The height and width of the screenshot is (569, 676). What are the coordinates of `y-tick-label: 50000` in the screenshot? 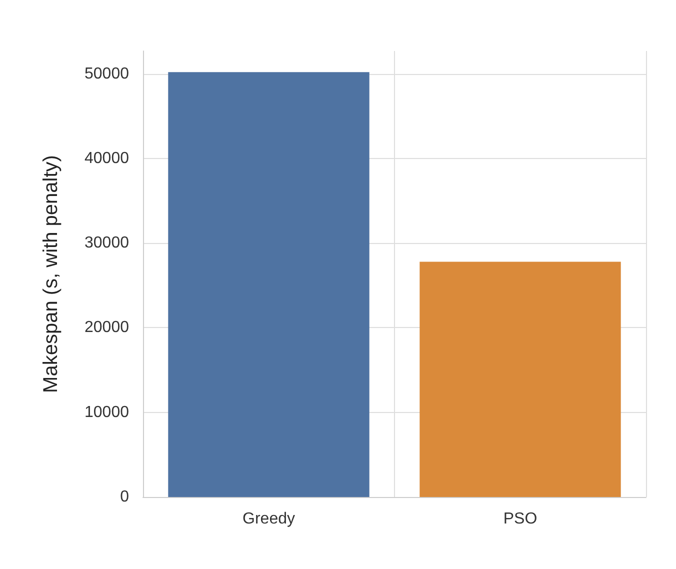 It's located at (107, 73).